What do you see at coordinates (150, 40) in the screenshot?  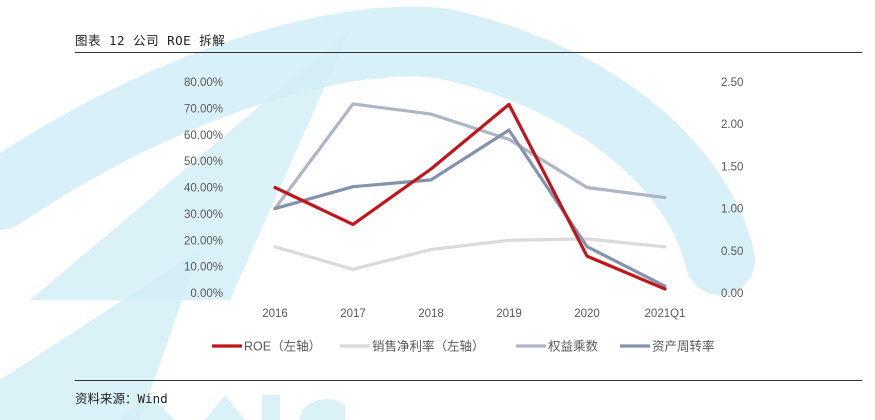 I see `figure-title: 图表 12 公司 ROE 拆解` at bounding box center [150, 40].